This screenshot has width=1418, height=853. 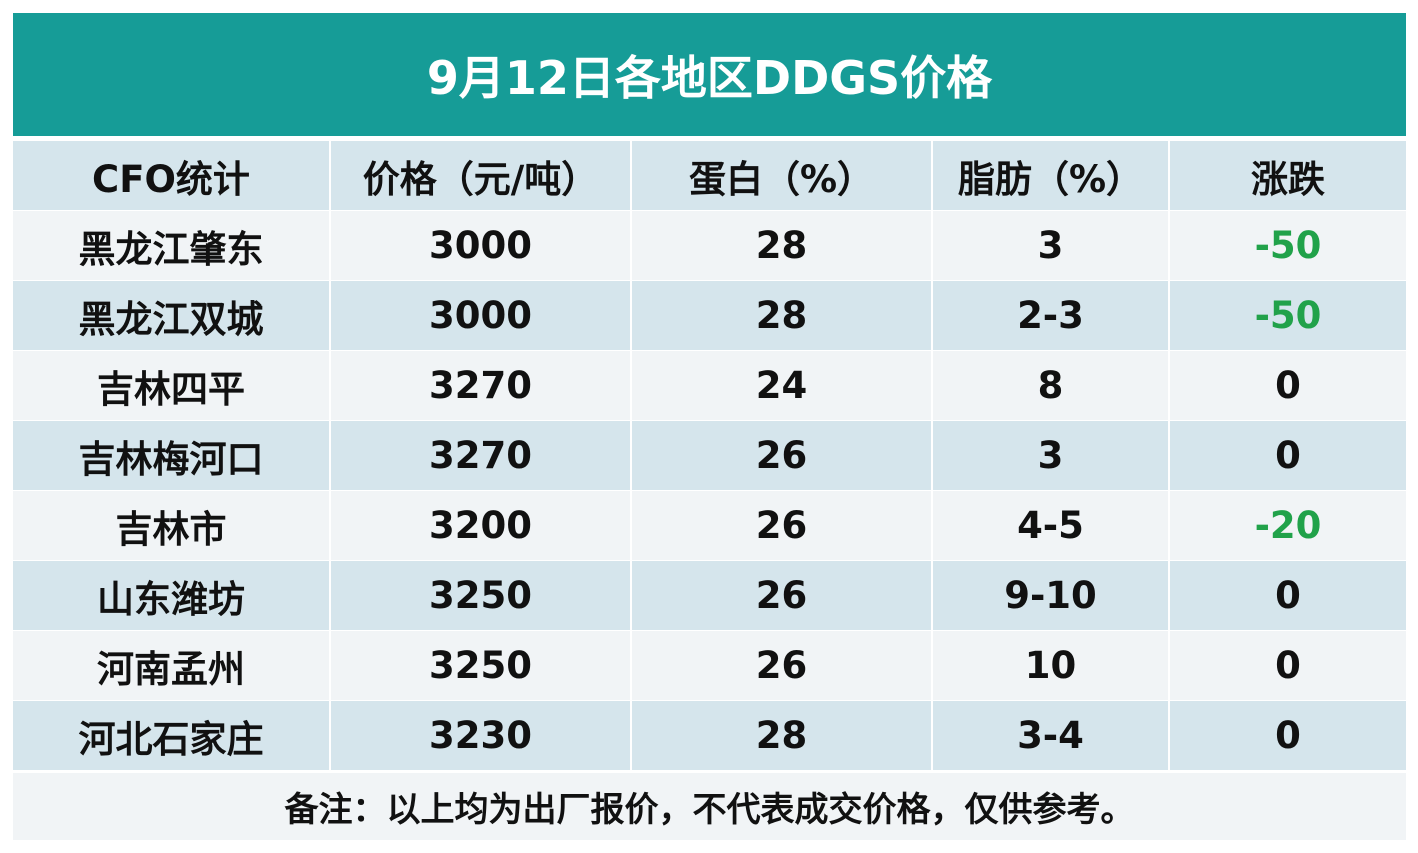 What do you see at coordinates (171, 595) in the screenshot?
I see `region-cell: 山东潍坊` at bounding box center [171, 595].